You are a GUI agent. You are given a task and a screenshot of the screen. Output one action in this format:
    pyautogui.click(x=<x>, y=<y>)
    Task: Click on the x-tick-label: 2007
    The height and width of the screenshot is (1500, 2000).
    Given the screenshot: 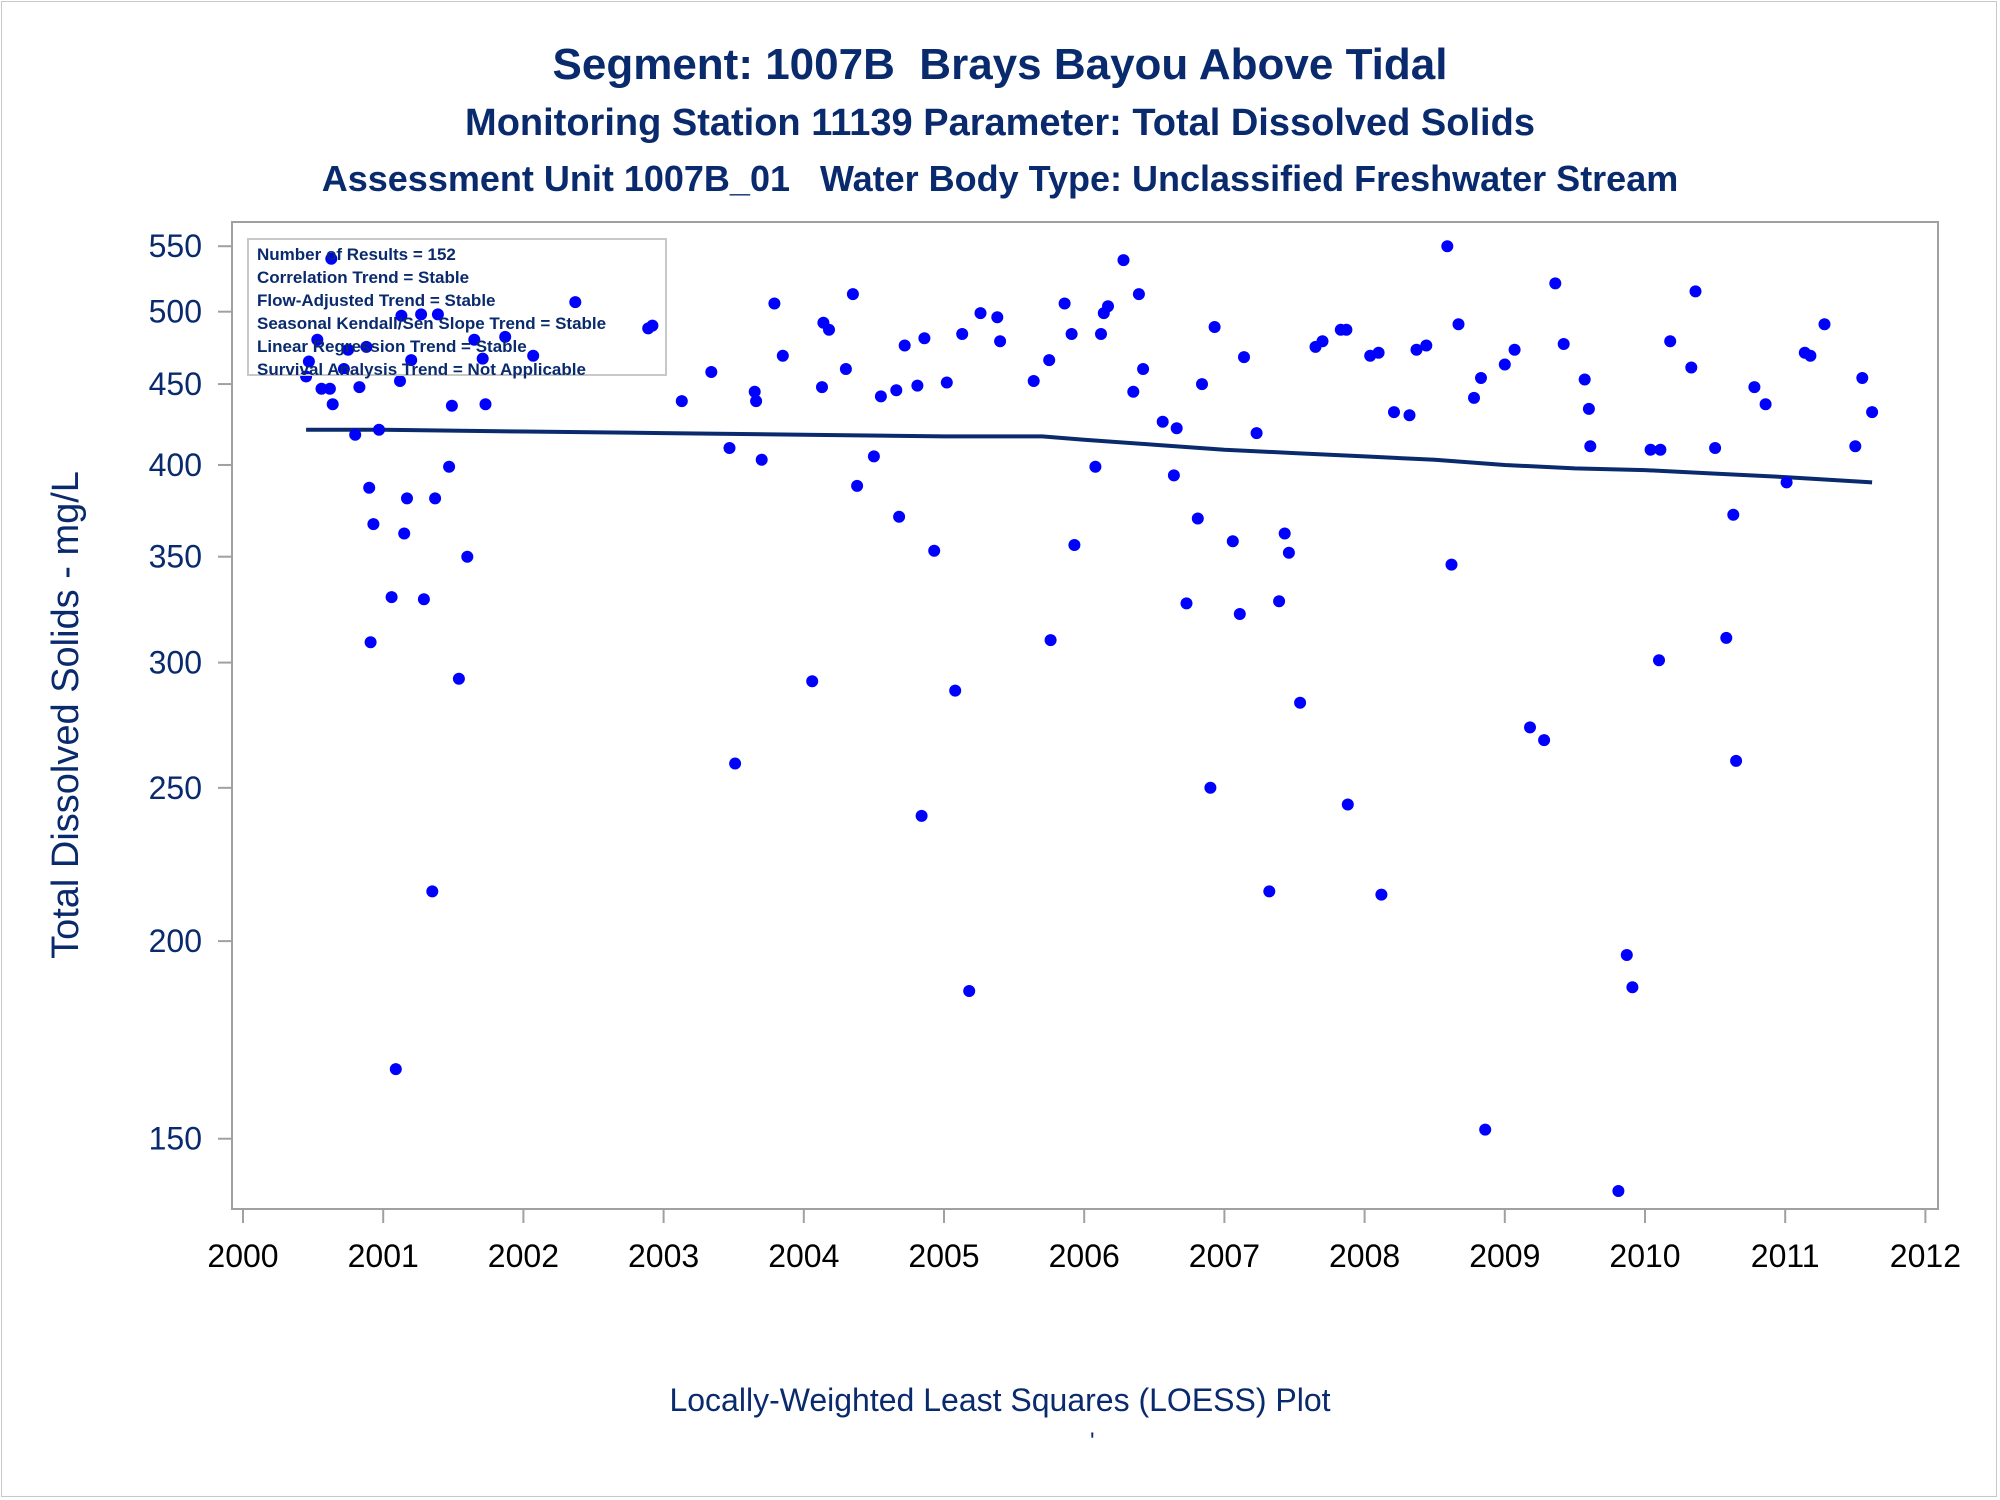 What is the action you would take?
    pyautogui.click(x=1224, y=1256)
    